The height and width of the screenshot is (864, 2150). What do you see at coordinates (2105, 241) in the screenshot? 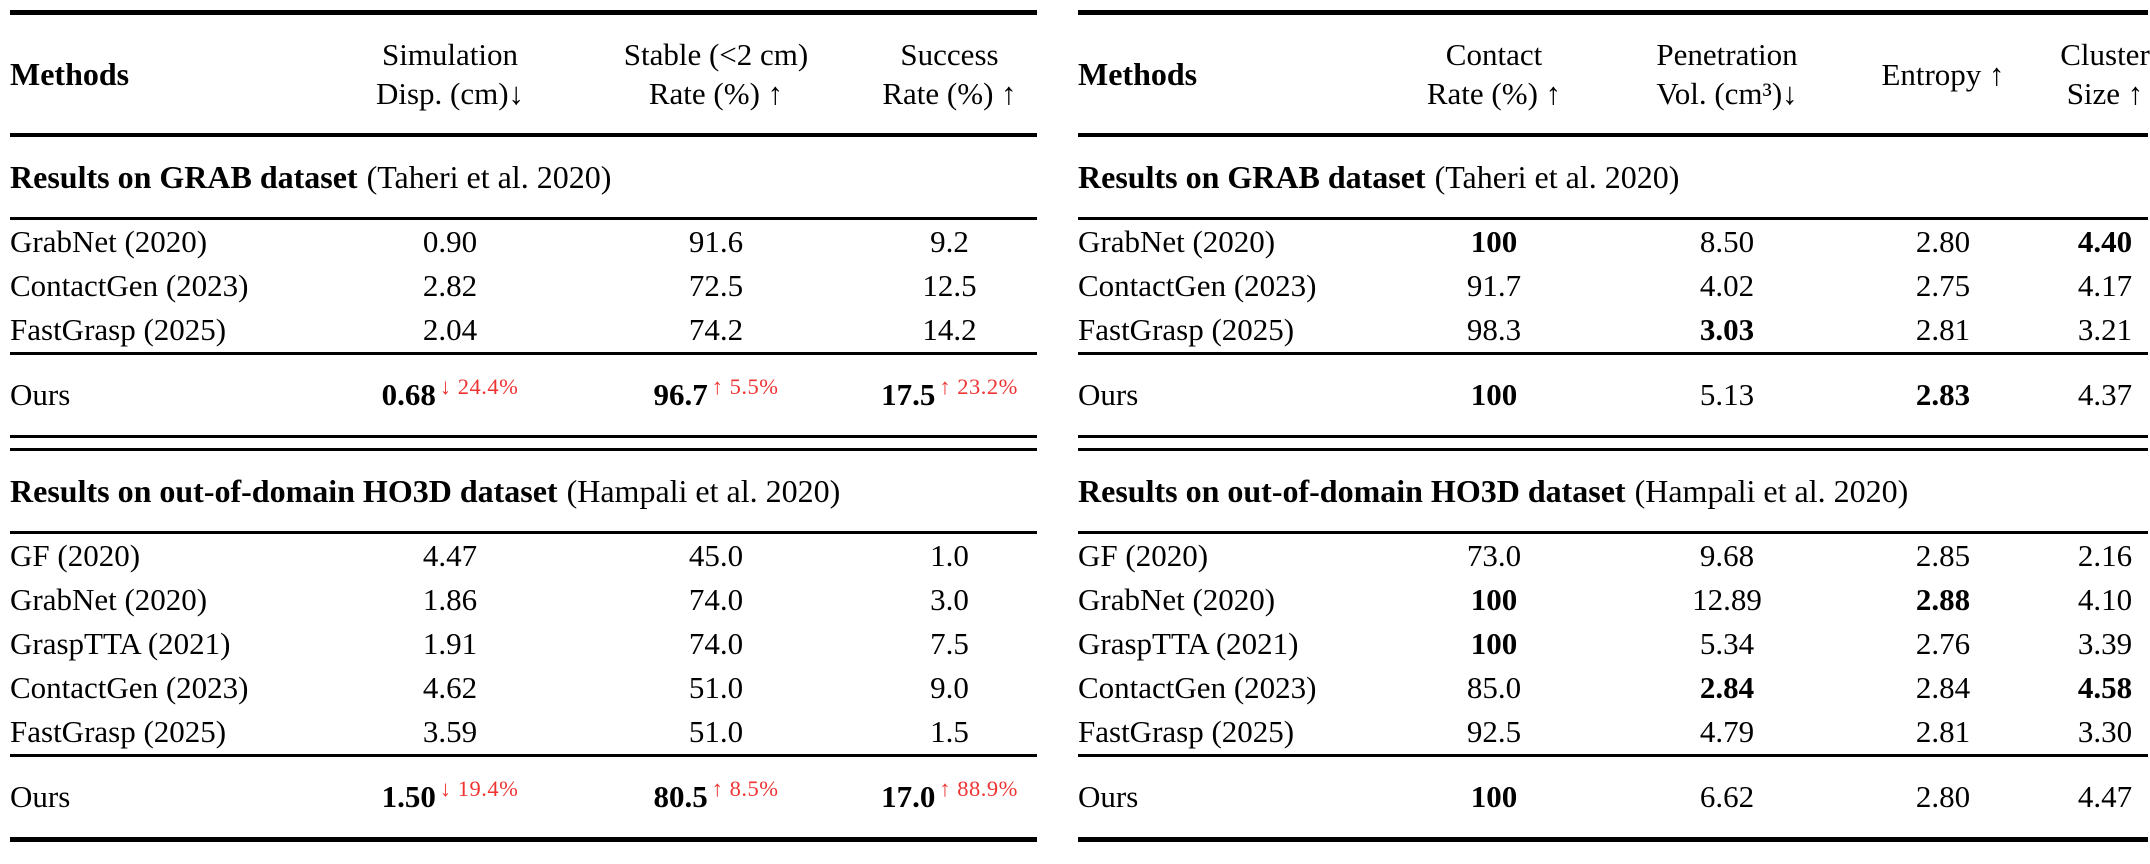
I see `value-cell: 4.40` at bounding box center [2105, 241].